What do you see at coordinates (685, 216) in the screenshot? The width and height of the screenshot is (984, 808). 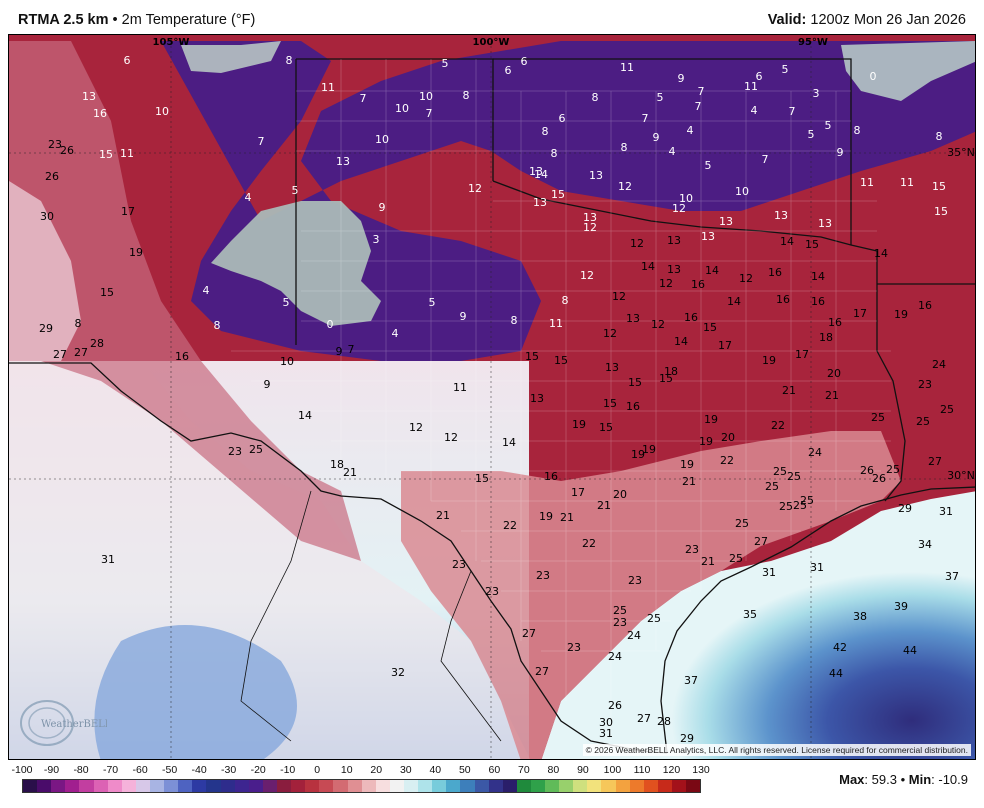 I see `oklahoma-south-border` at bounding box center [685, 216].